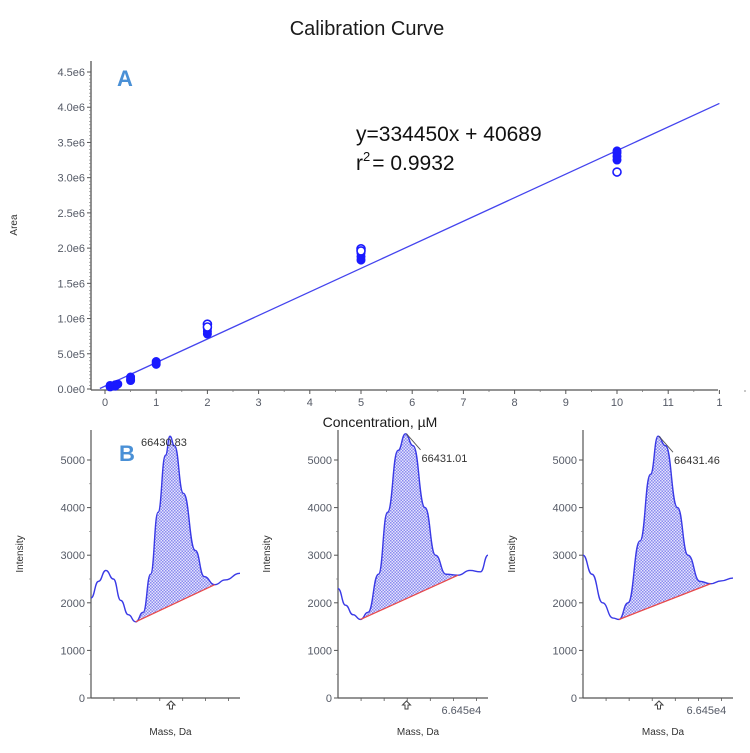 The image size is (750, 753). Describe the element at coordinates (71, 390) in the screenshot. I see `y-tick-label: 0.0e0` at that location.